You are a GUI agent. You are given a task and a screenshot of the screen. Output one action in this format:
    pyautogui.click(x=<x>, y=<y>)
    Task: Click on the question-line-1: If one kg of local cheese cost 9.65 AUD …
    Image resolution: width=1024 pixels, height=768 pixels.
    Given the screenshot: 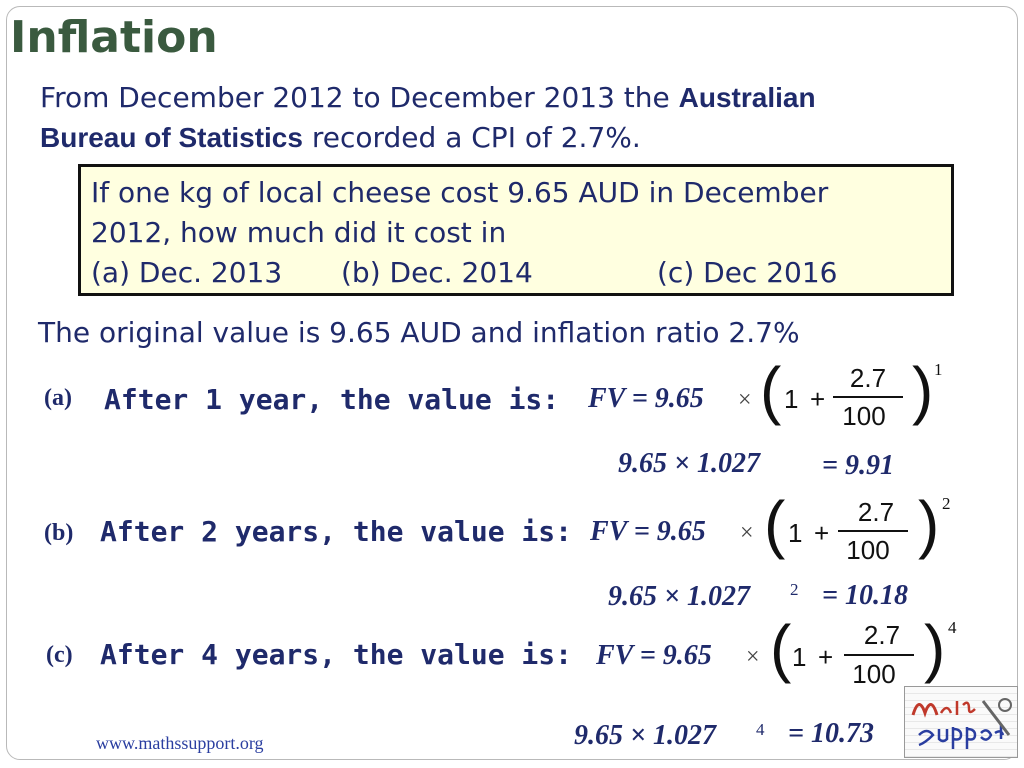 What is the action you would take?
    pyautogui.click(x=460, y=192)
    